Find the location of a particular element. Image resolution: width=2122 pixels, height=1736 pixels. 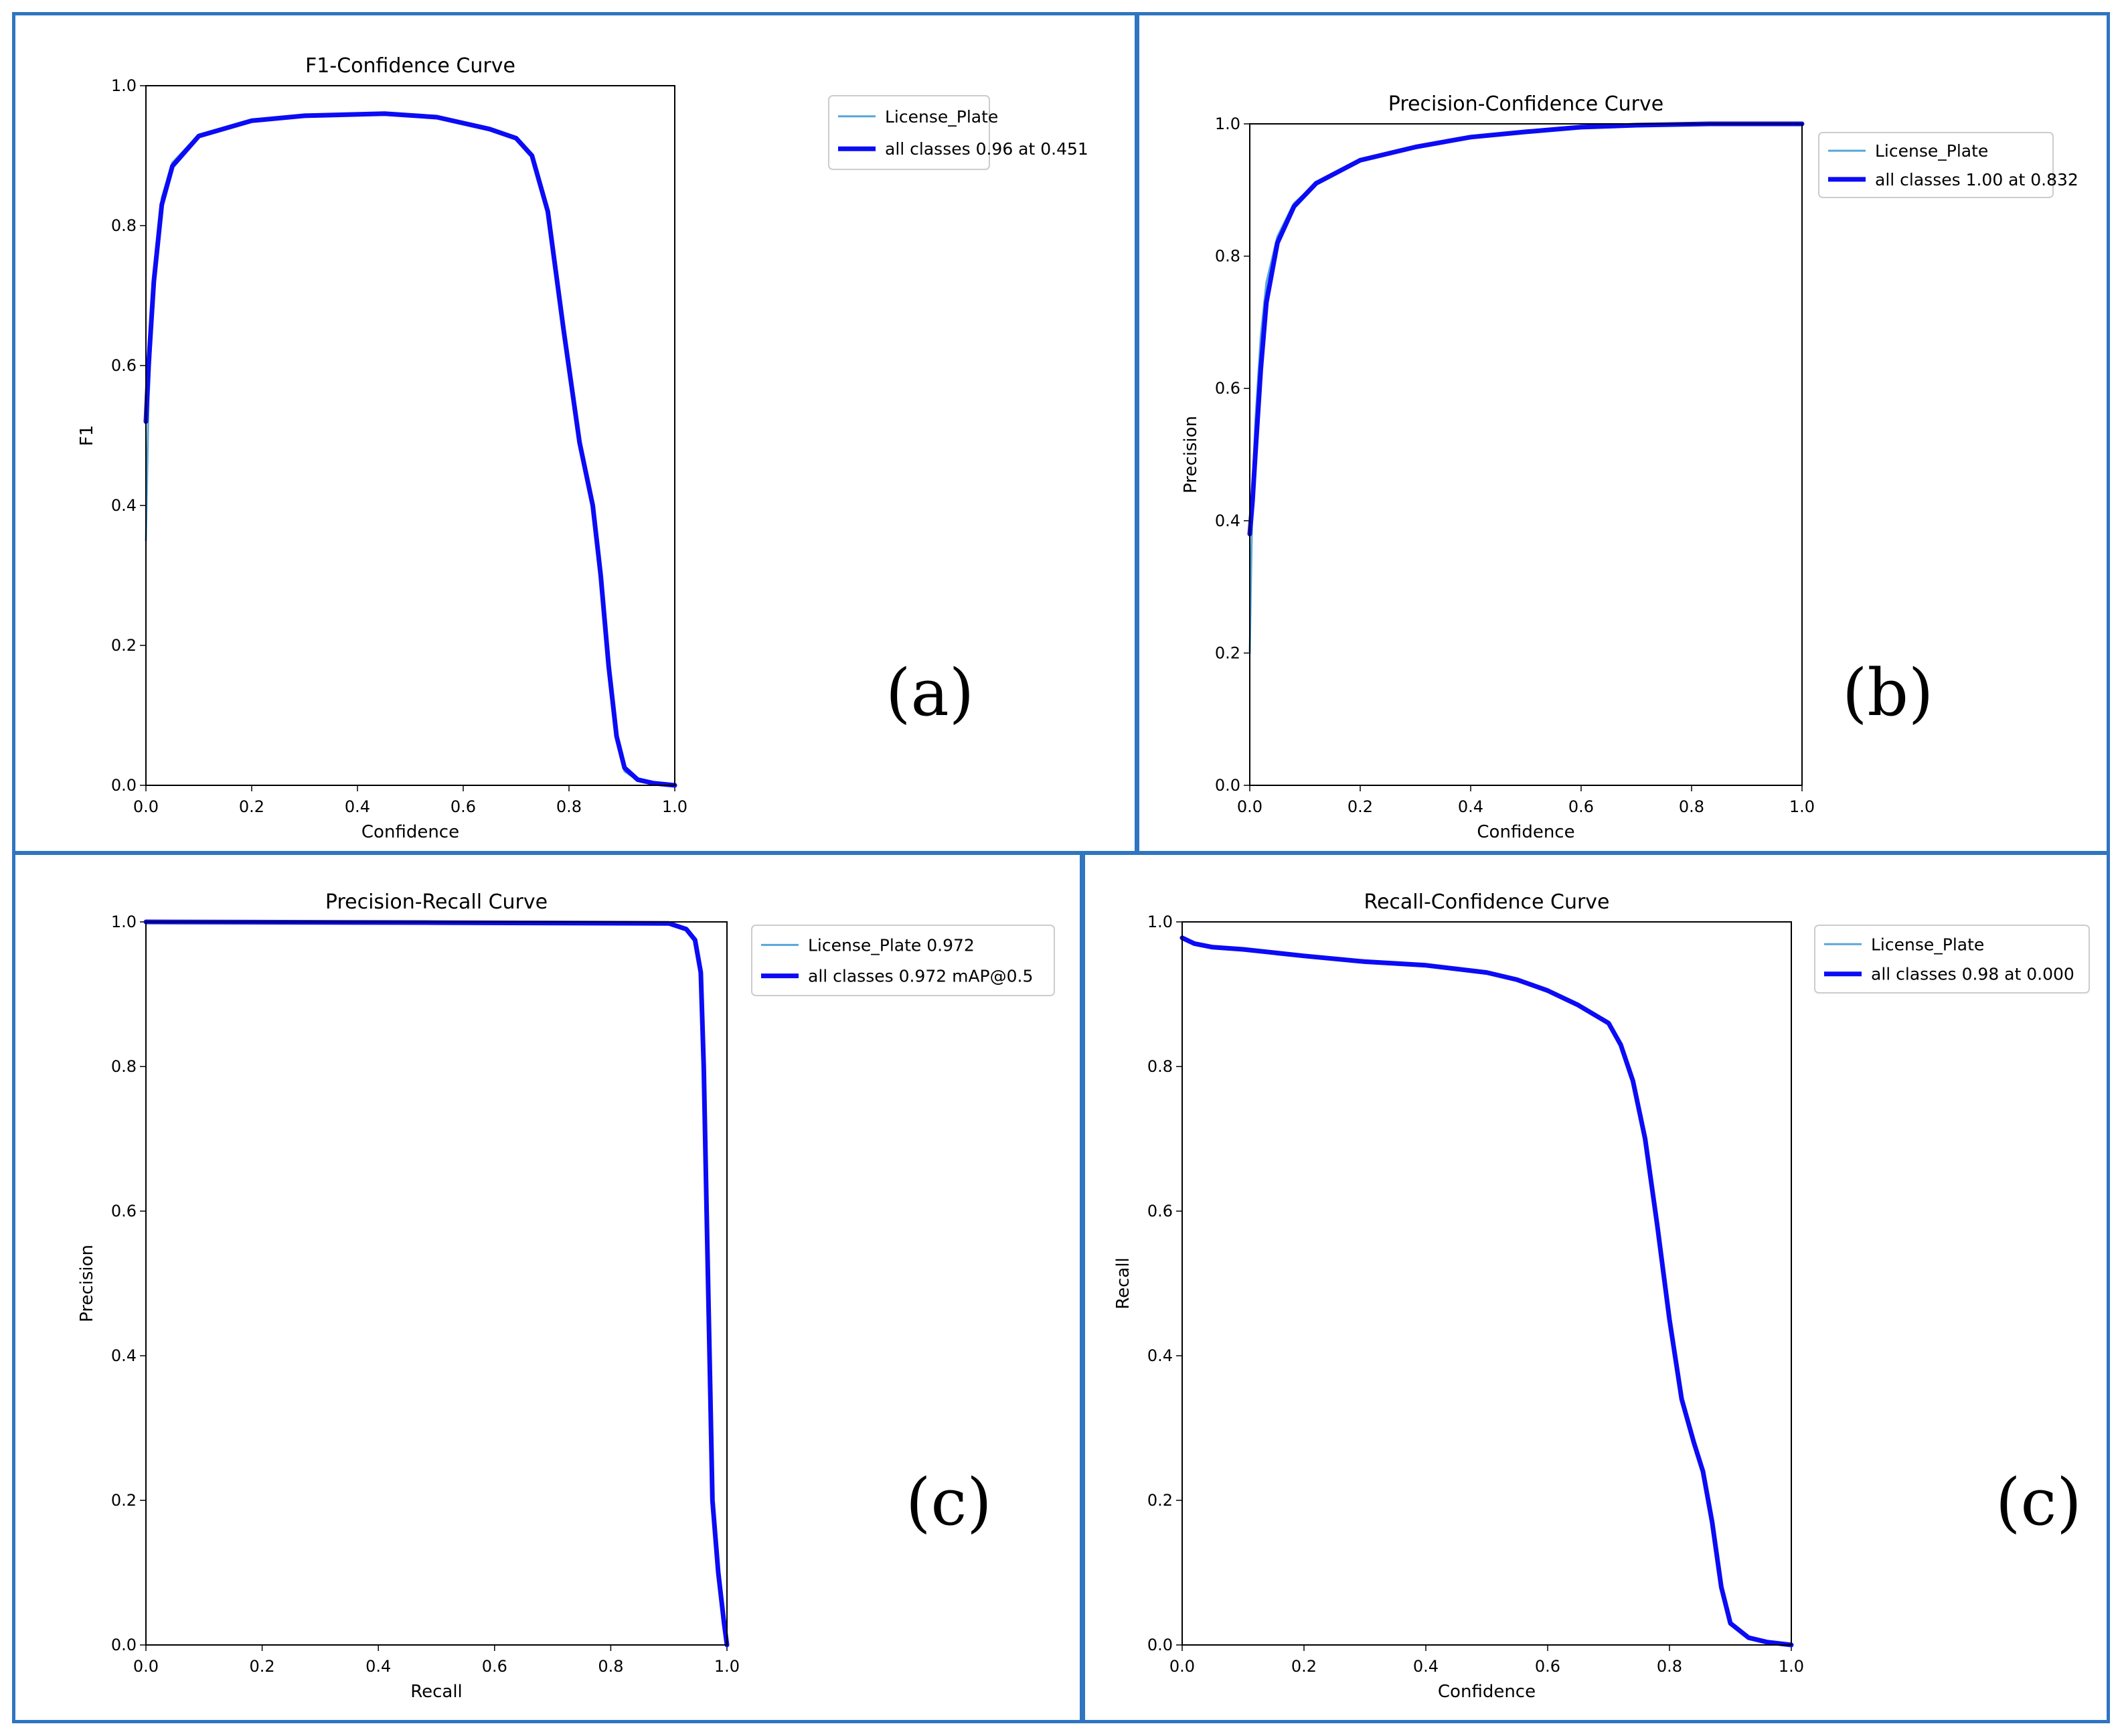

panel-label: (b) is located at coordinates (1887, 693).